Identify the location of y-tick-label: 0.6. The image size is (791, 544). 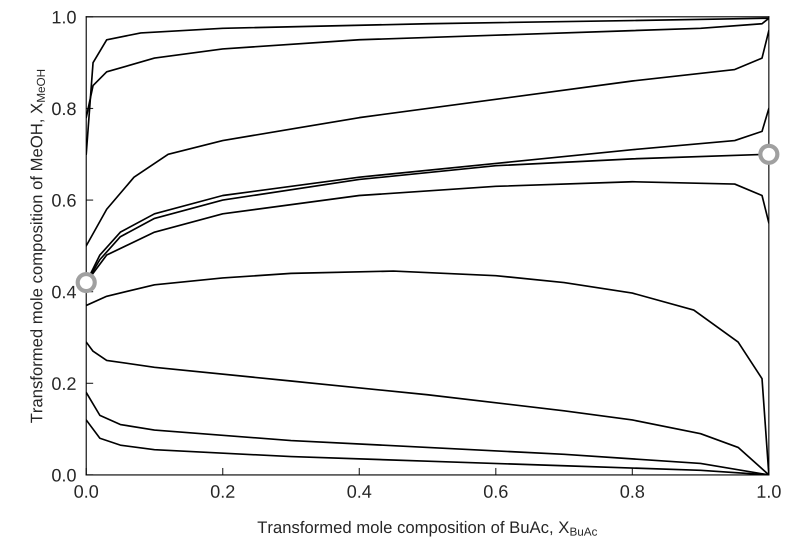
(64, 200).